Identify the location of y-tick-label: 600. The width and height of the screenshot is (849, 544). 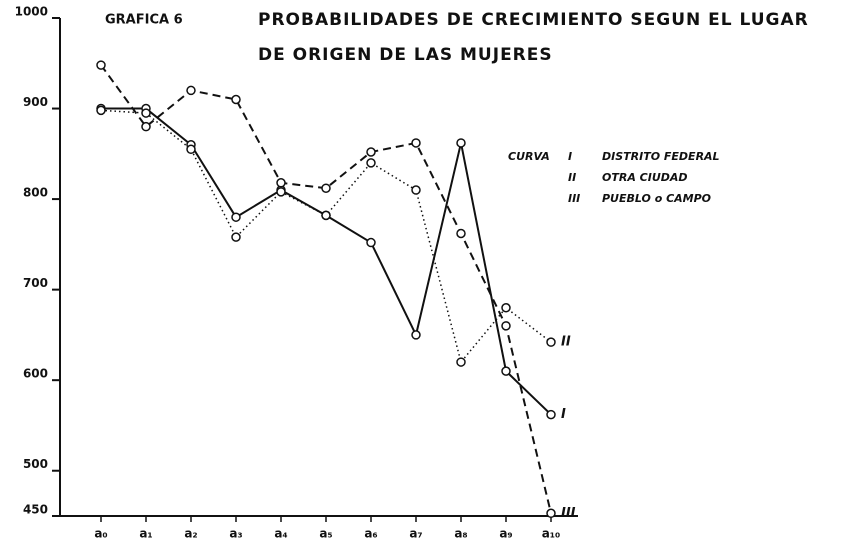
(35, 374).